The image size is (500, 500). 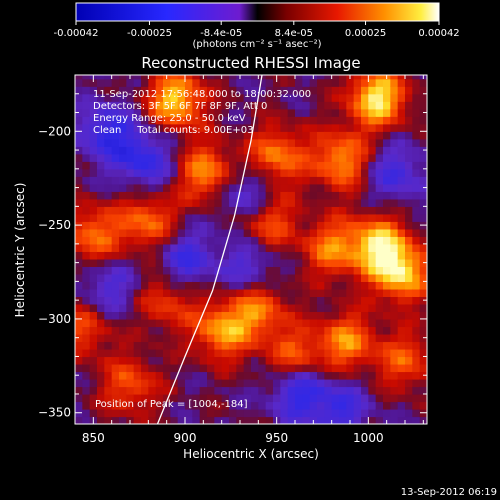 I want to click on annotation-detectors: Detectors: 3F 5F 6F 7F 8F 9F, Att 0, so click(x=180, y=106).